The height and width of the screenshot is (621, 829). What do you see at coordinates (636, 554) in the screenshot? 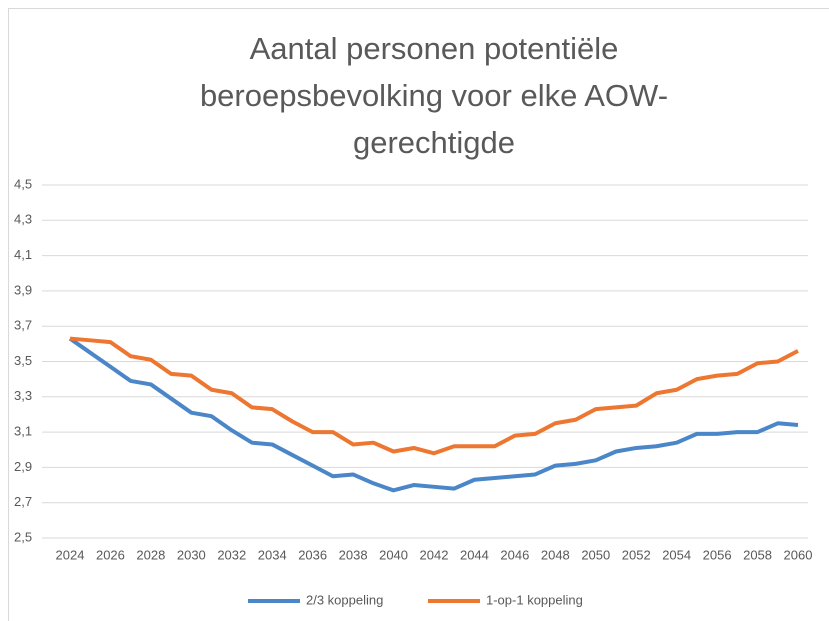
I see `x-tick-label: 2052` at bounding box center [636, 554].